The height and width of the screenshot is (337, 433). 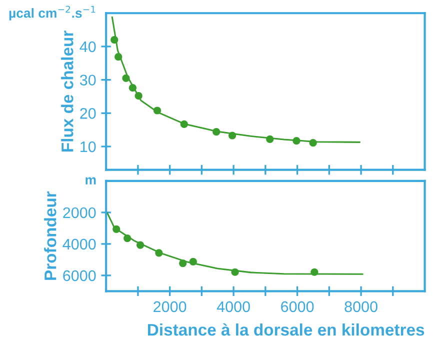 I want to click on y-axis-title: Profondeur, so click(x=50, y=235).